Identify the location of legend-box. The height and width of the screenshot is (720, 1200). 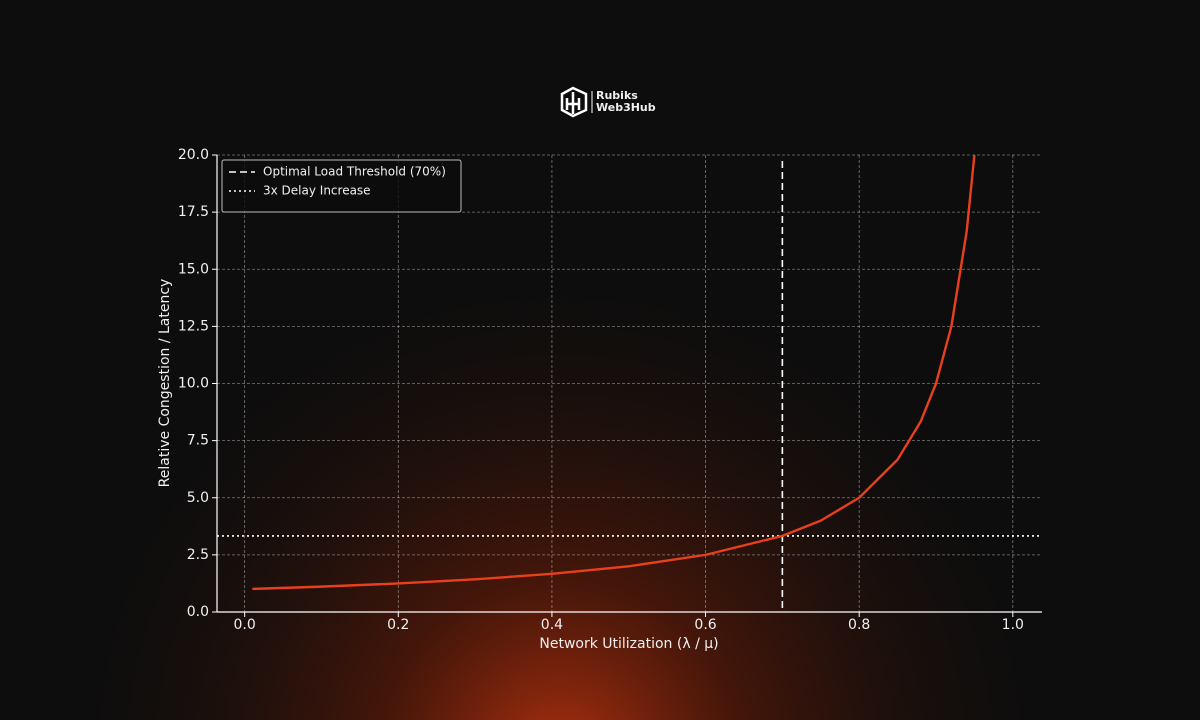
(341, 186).